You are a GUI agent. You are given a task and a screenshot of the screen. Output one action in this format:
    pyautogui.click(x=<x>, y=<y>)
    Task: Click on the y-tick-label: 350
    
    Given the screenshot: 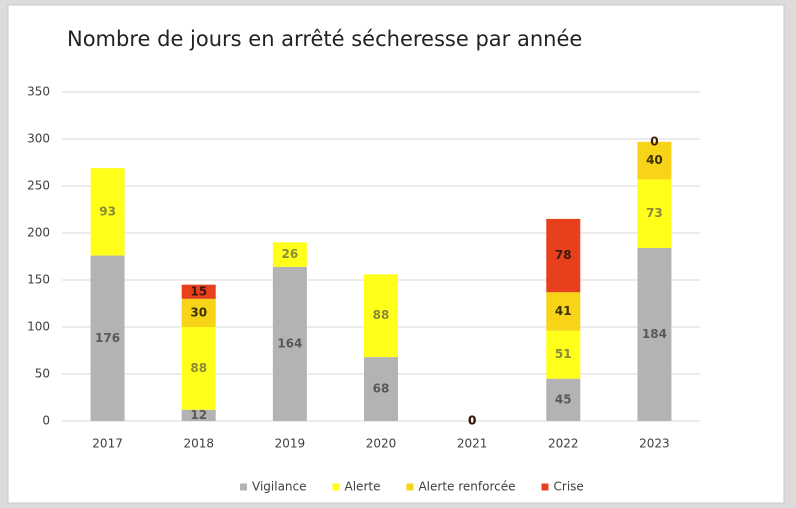 What is the action you would take?
    pyautogui.click(x=38, y=92)
    